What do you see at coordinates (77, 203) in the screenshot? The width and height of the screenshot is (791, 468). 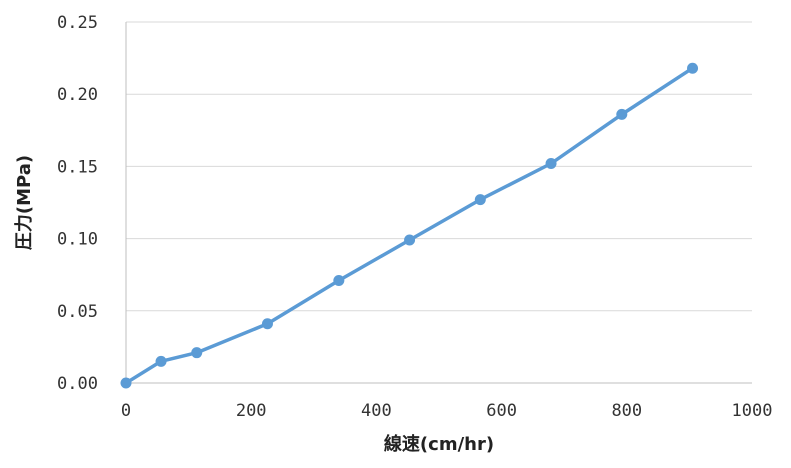 I see `y-tick-labels: 0.00 0.05 0.10 0.15 0.20 0.25` at bounding box center [77, 203].